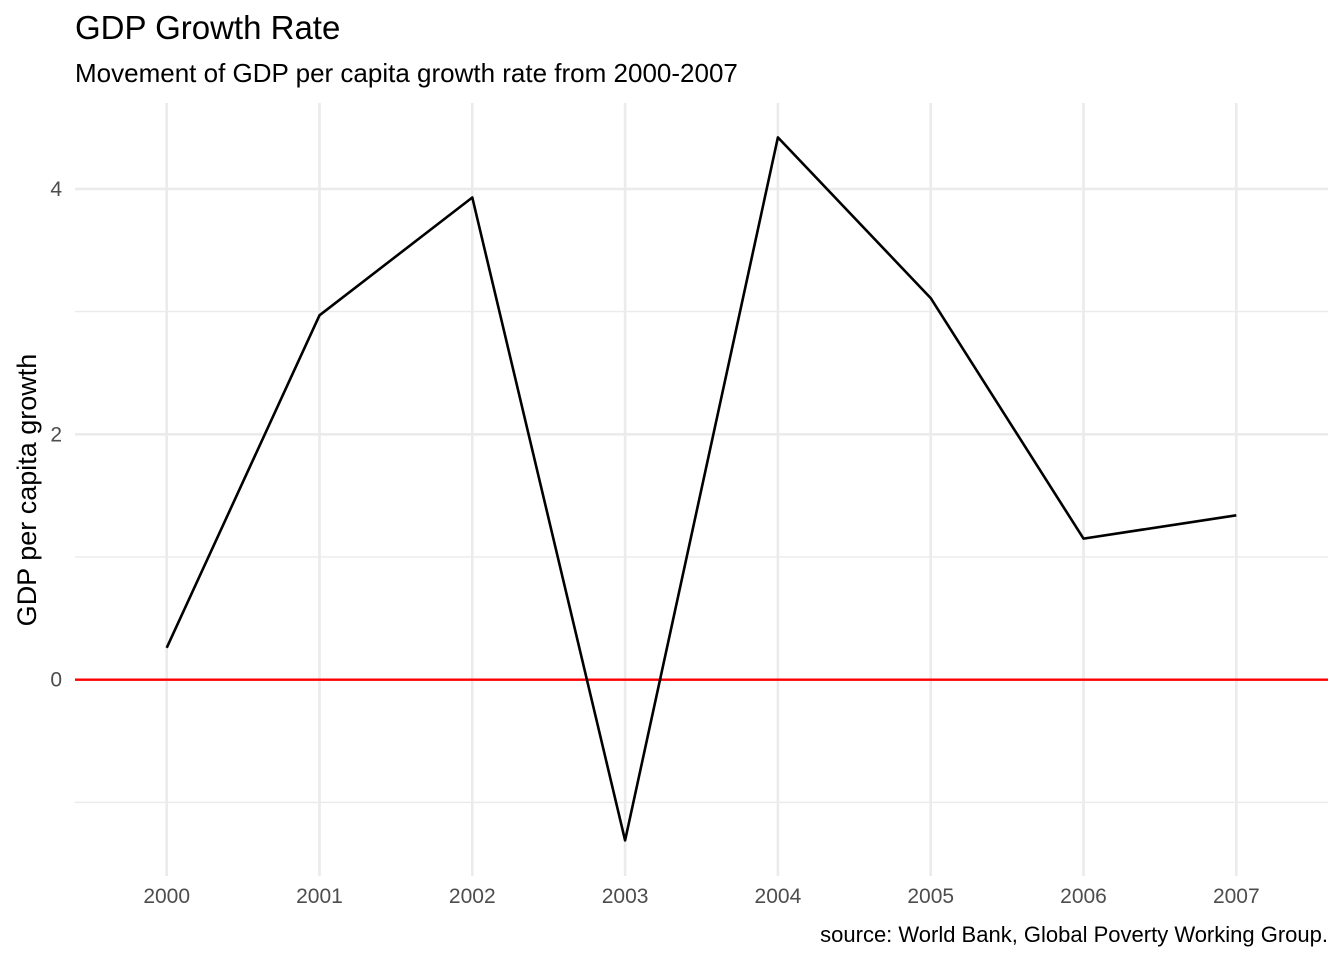 This screenshot has height=960, width=1344. What do you see at coordinates (27, 490) in the screenshot?
I see `y-axis-label: GDP per capita growth` at bounding box center [27, 490].